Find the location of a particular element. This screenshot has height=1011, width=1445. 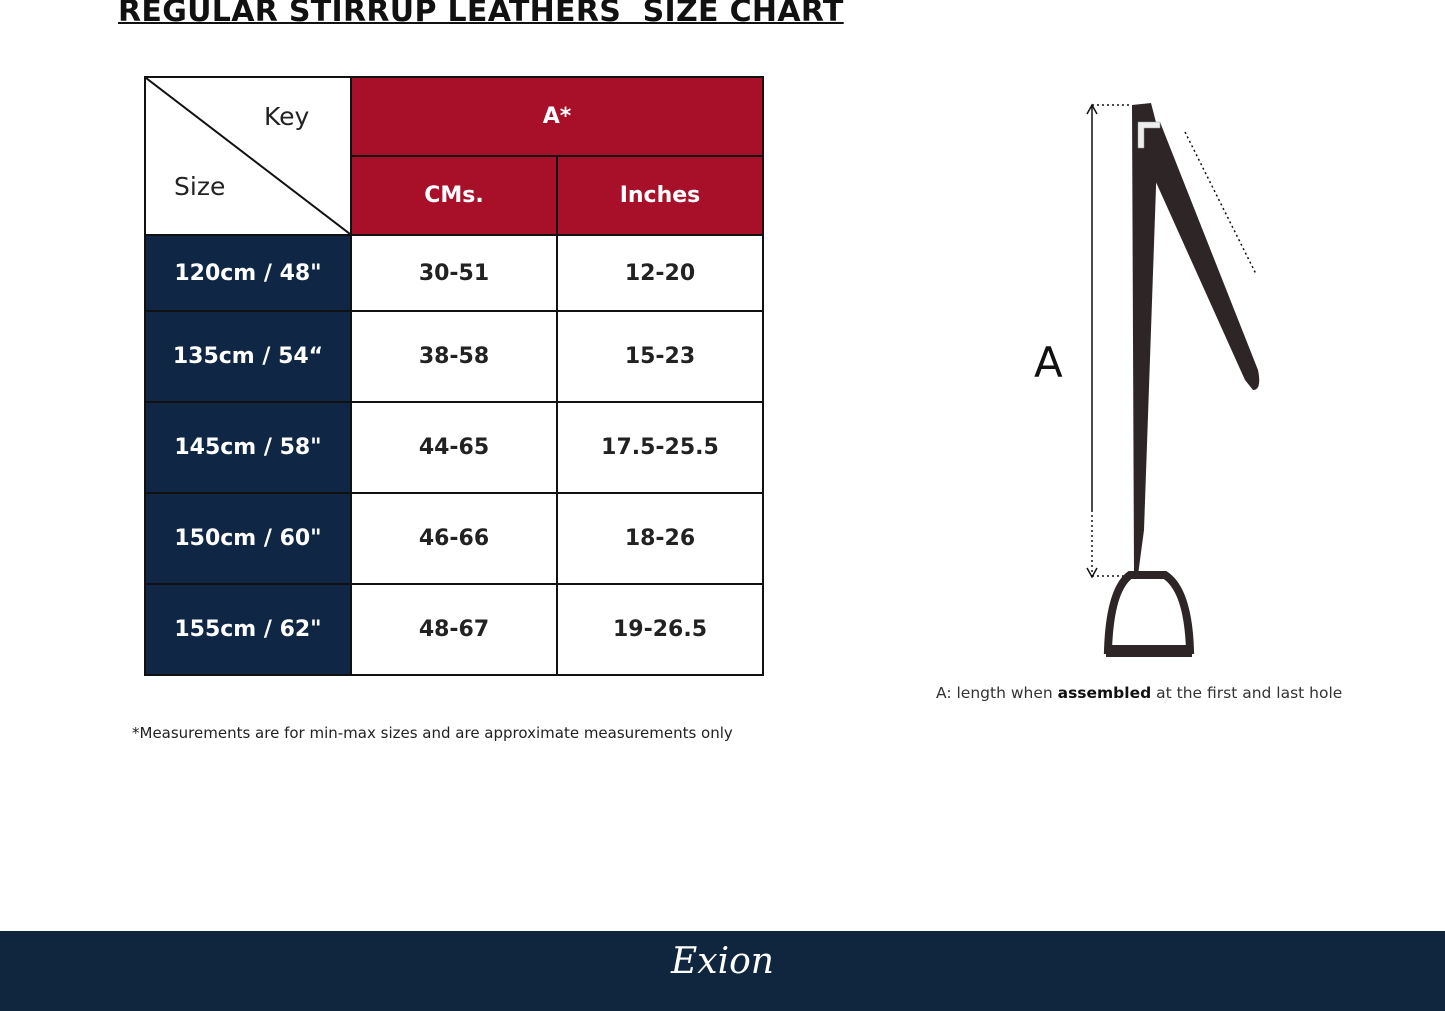

key-size-corner: Key Size is located at coordinates (248, 156).